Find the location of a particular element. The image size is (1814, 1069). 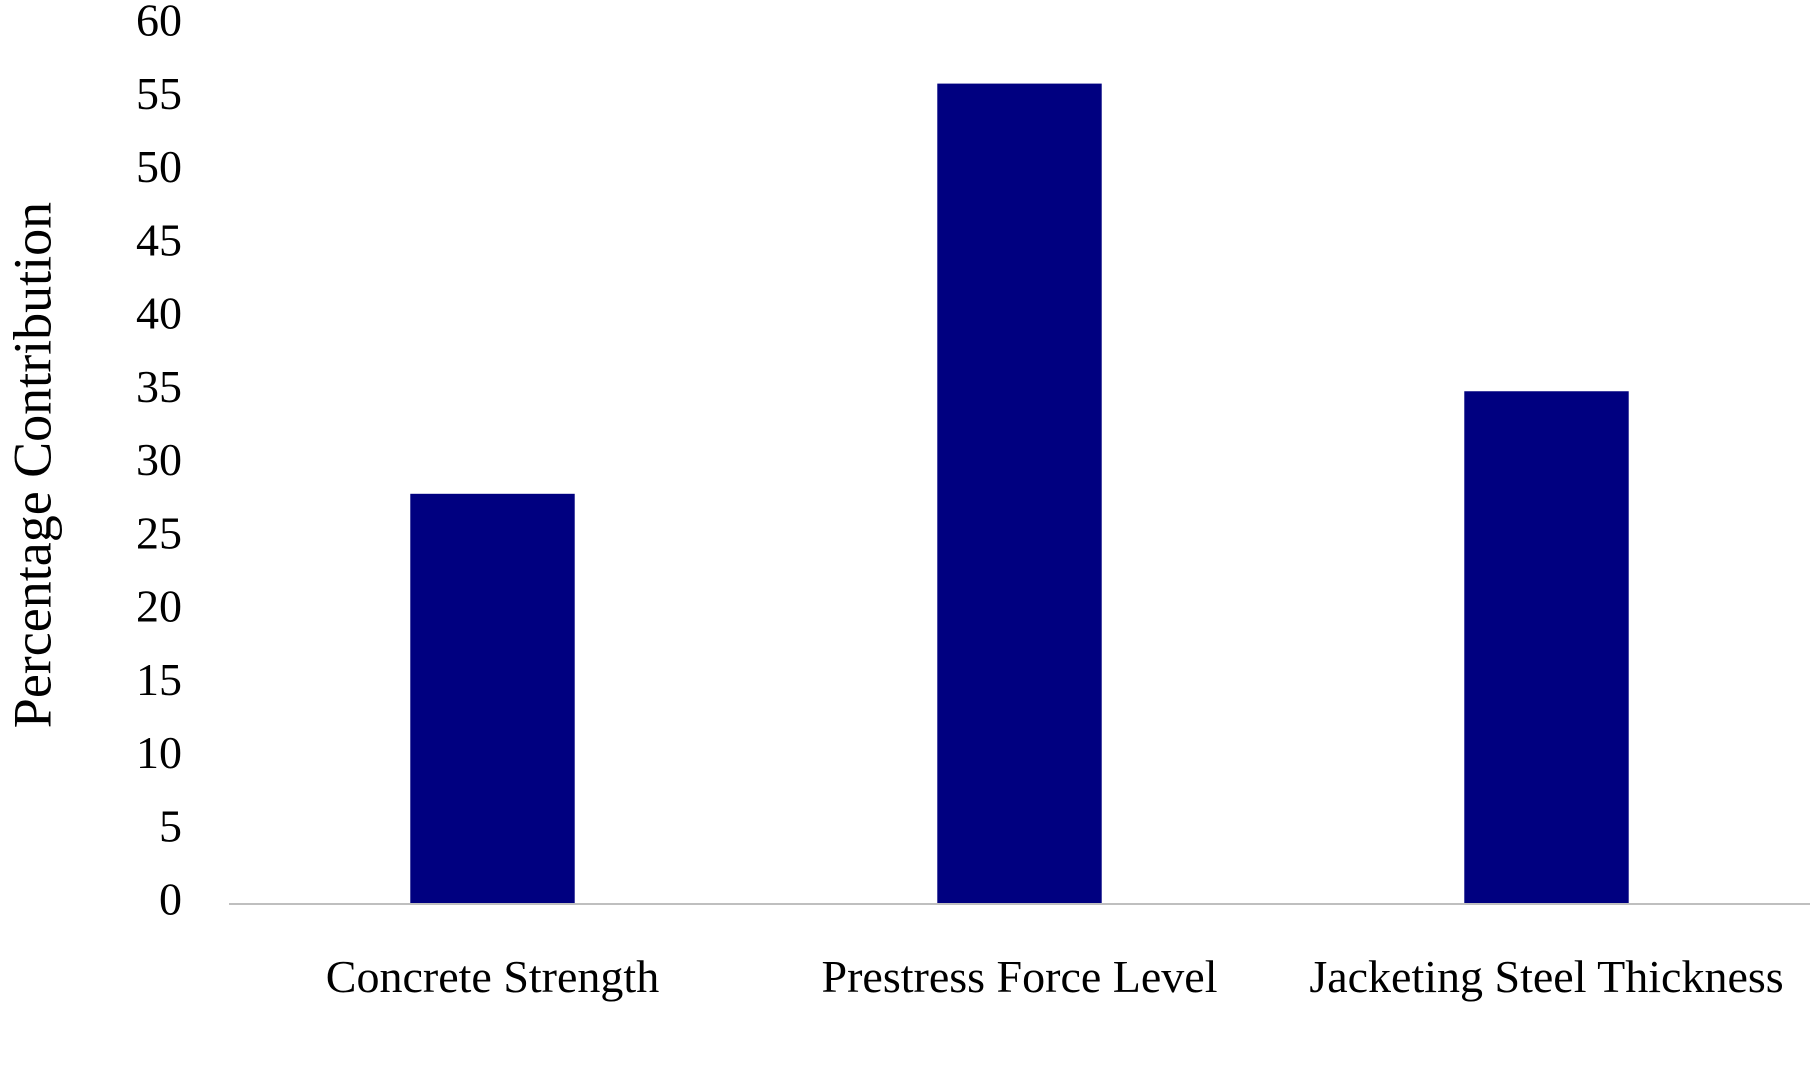

x-tick-label: Concrete Strength is located at coordinates (492, 976).